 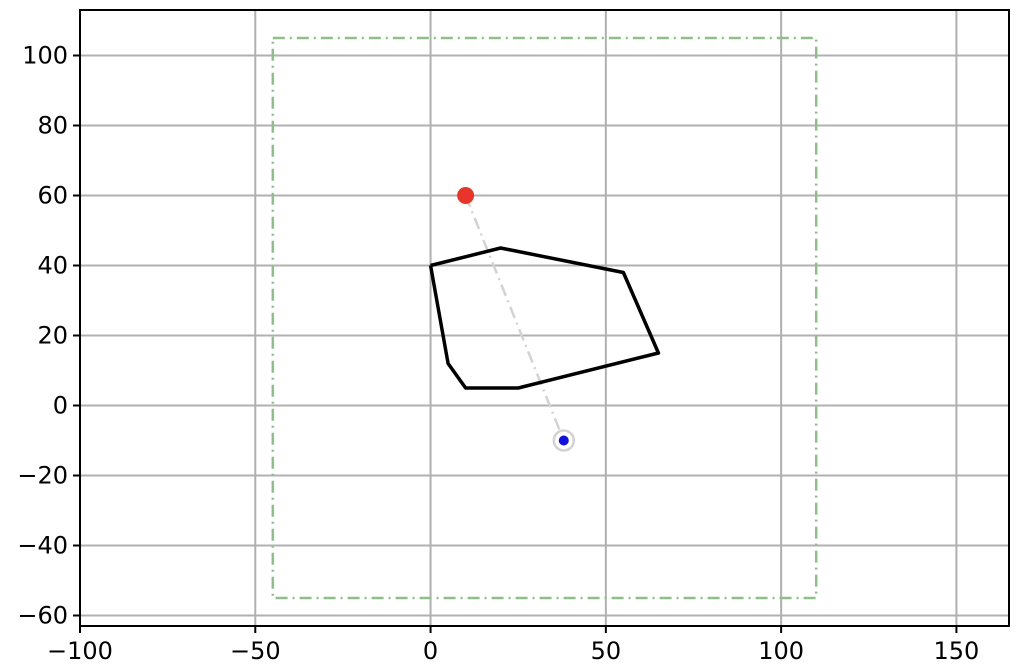 What do you see at coordinates (60, 406) in the screenshot?
I see `y-tick-label: 0` at bounding box center [60, 406].